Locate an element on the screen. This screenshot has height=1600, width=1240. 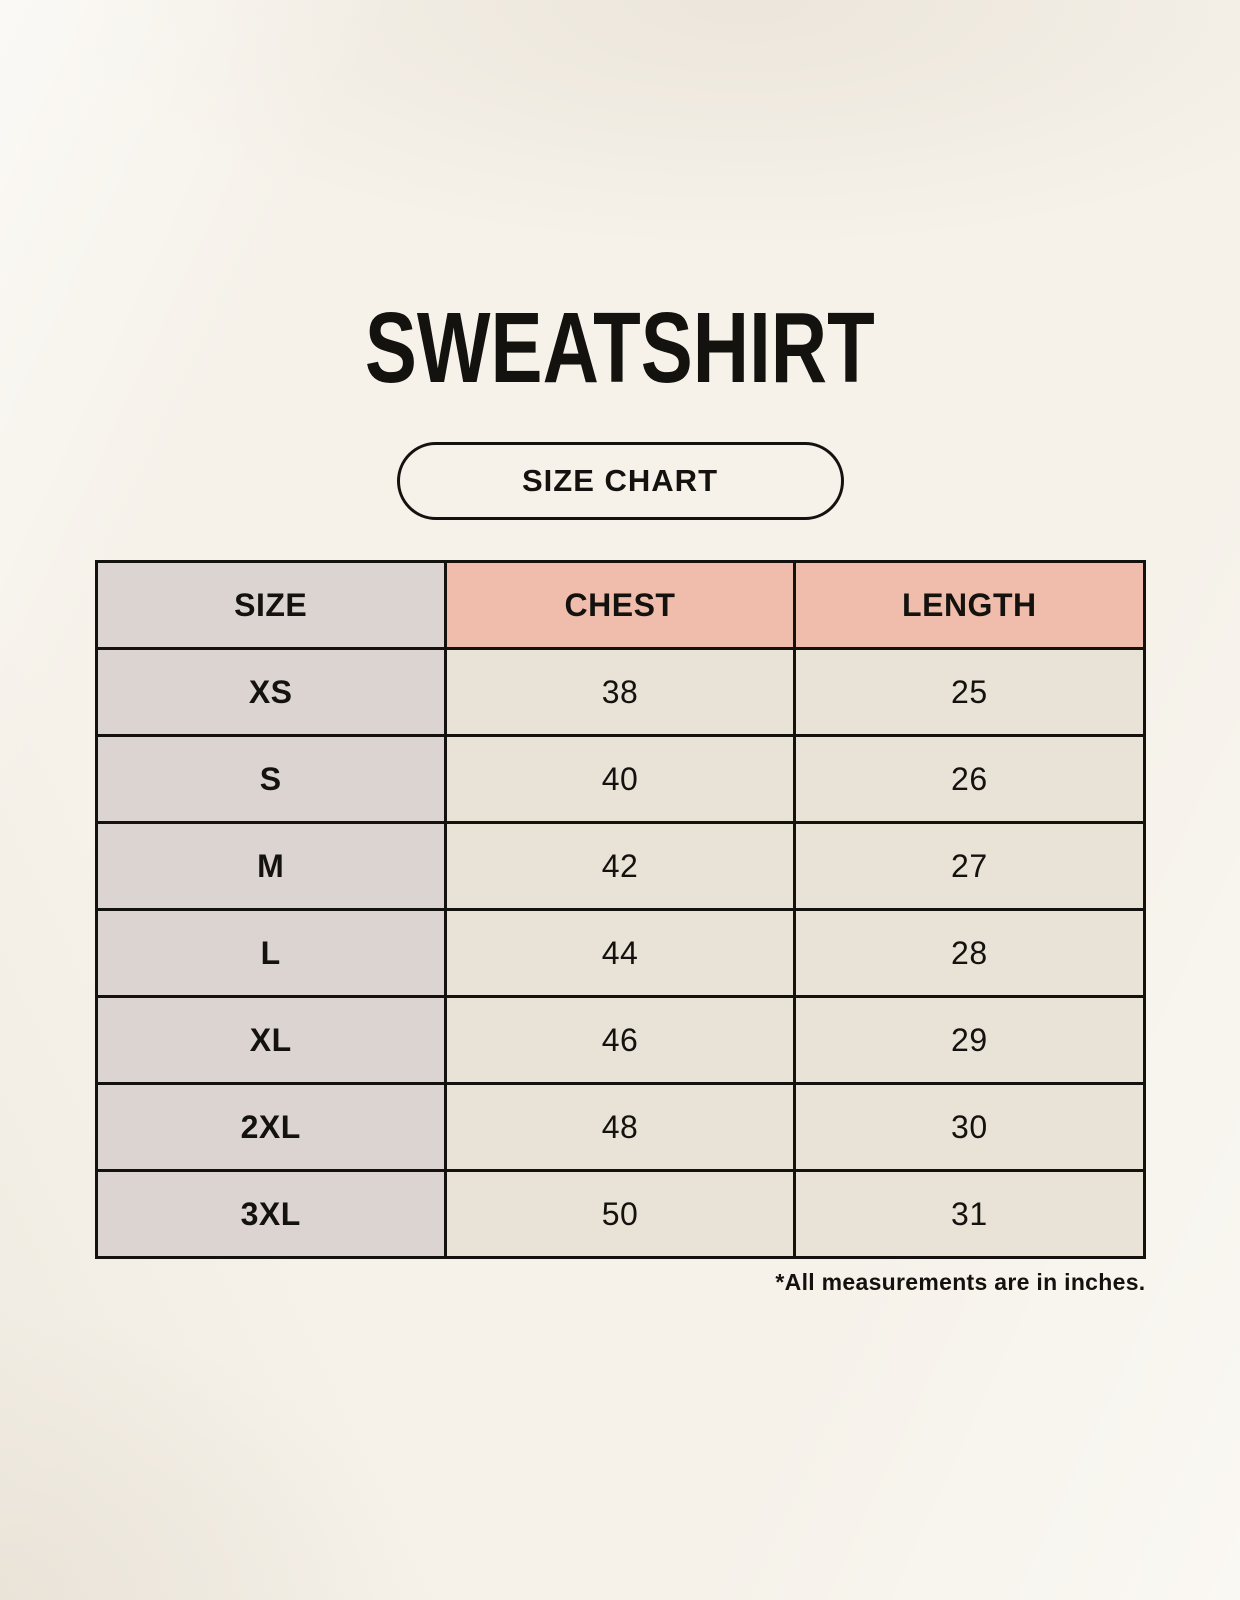
column-header-length: LENGTH is located at coordinates (969, 605).